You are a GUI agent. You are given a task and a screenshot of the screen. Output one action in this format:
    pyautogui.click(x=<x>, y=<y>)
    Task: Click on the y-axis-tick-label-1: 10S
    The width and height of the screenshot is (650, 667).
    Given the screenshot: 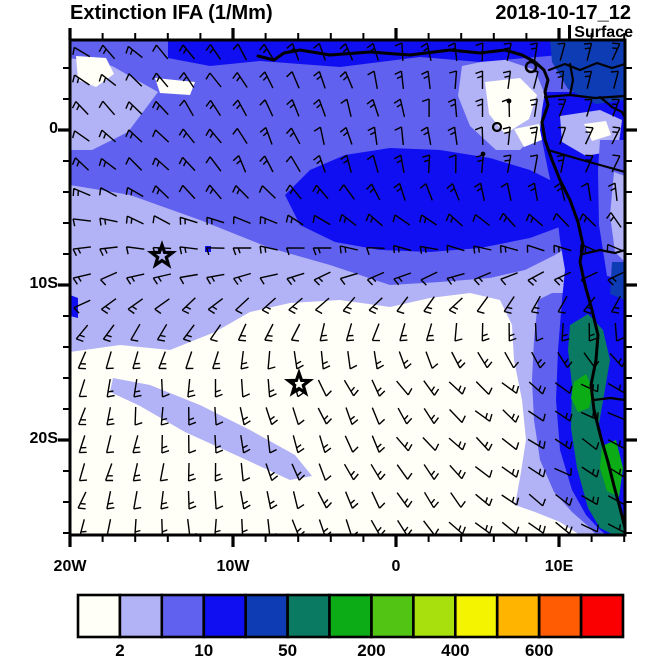 What is the action you would take?
    pyautogui.click(x=43, y=283)
    